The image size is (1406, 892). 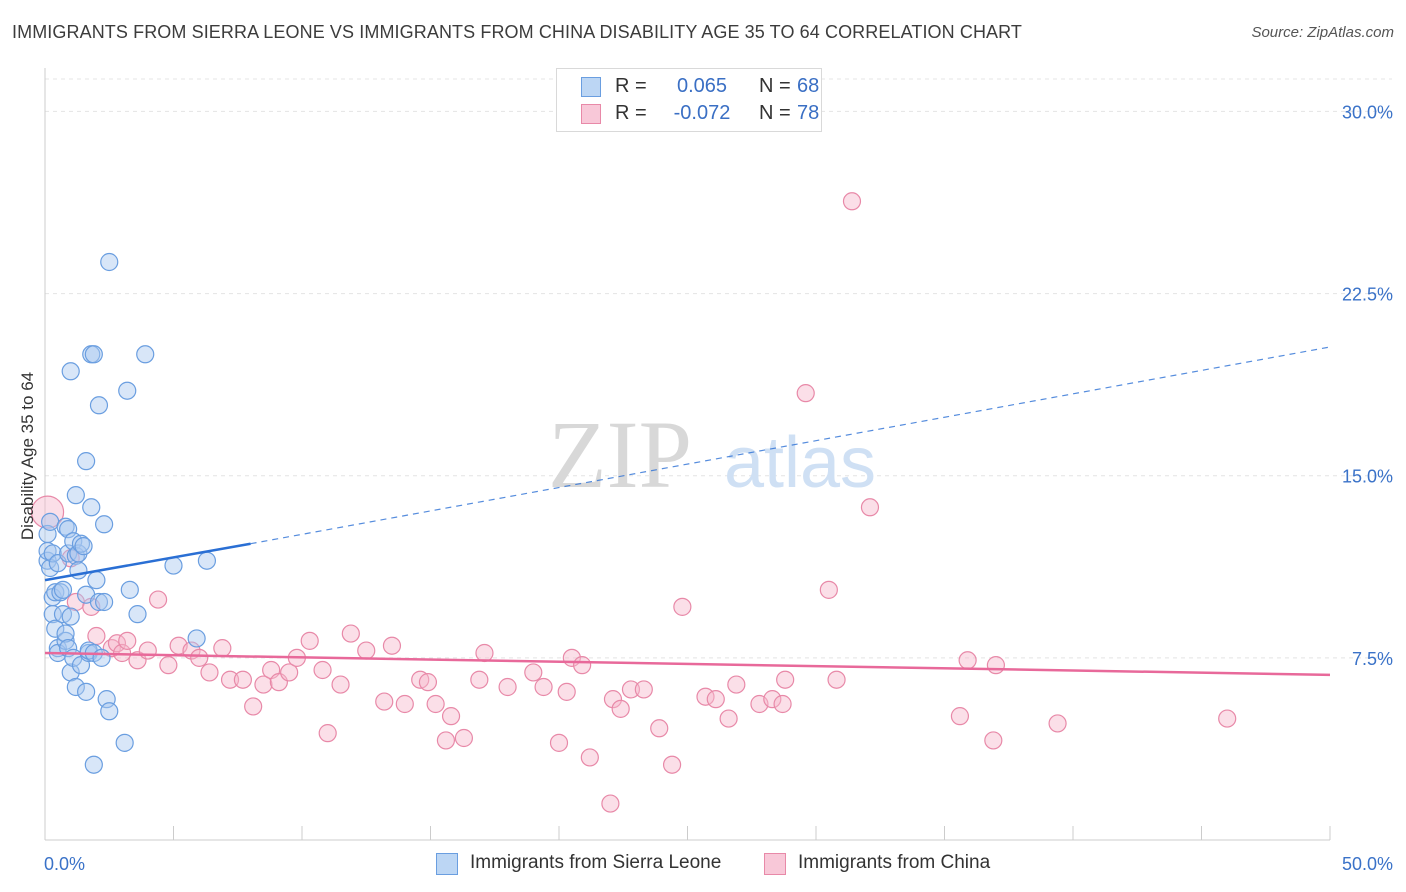 What do you see at coordinates (1367, 112) in the screenshot?
I see `y-tick-label: 30.0%` at bounding box center [1367, 112].